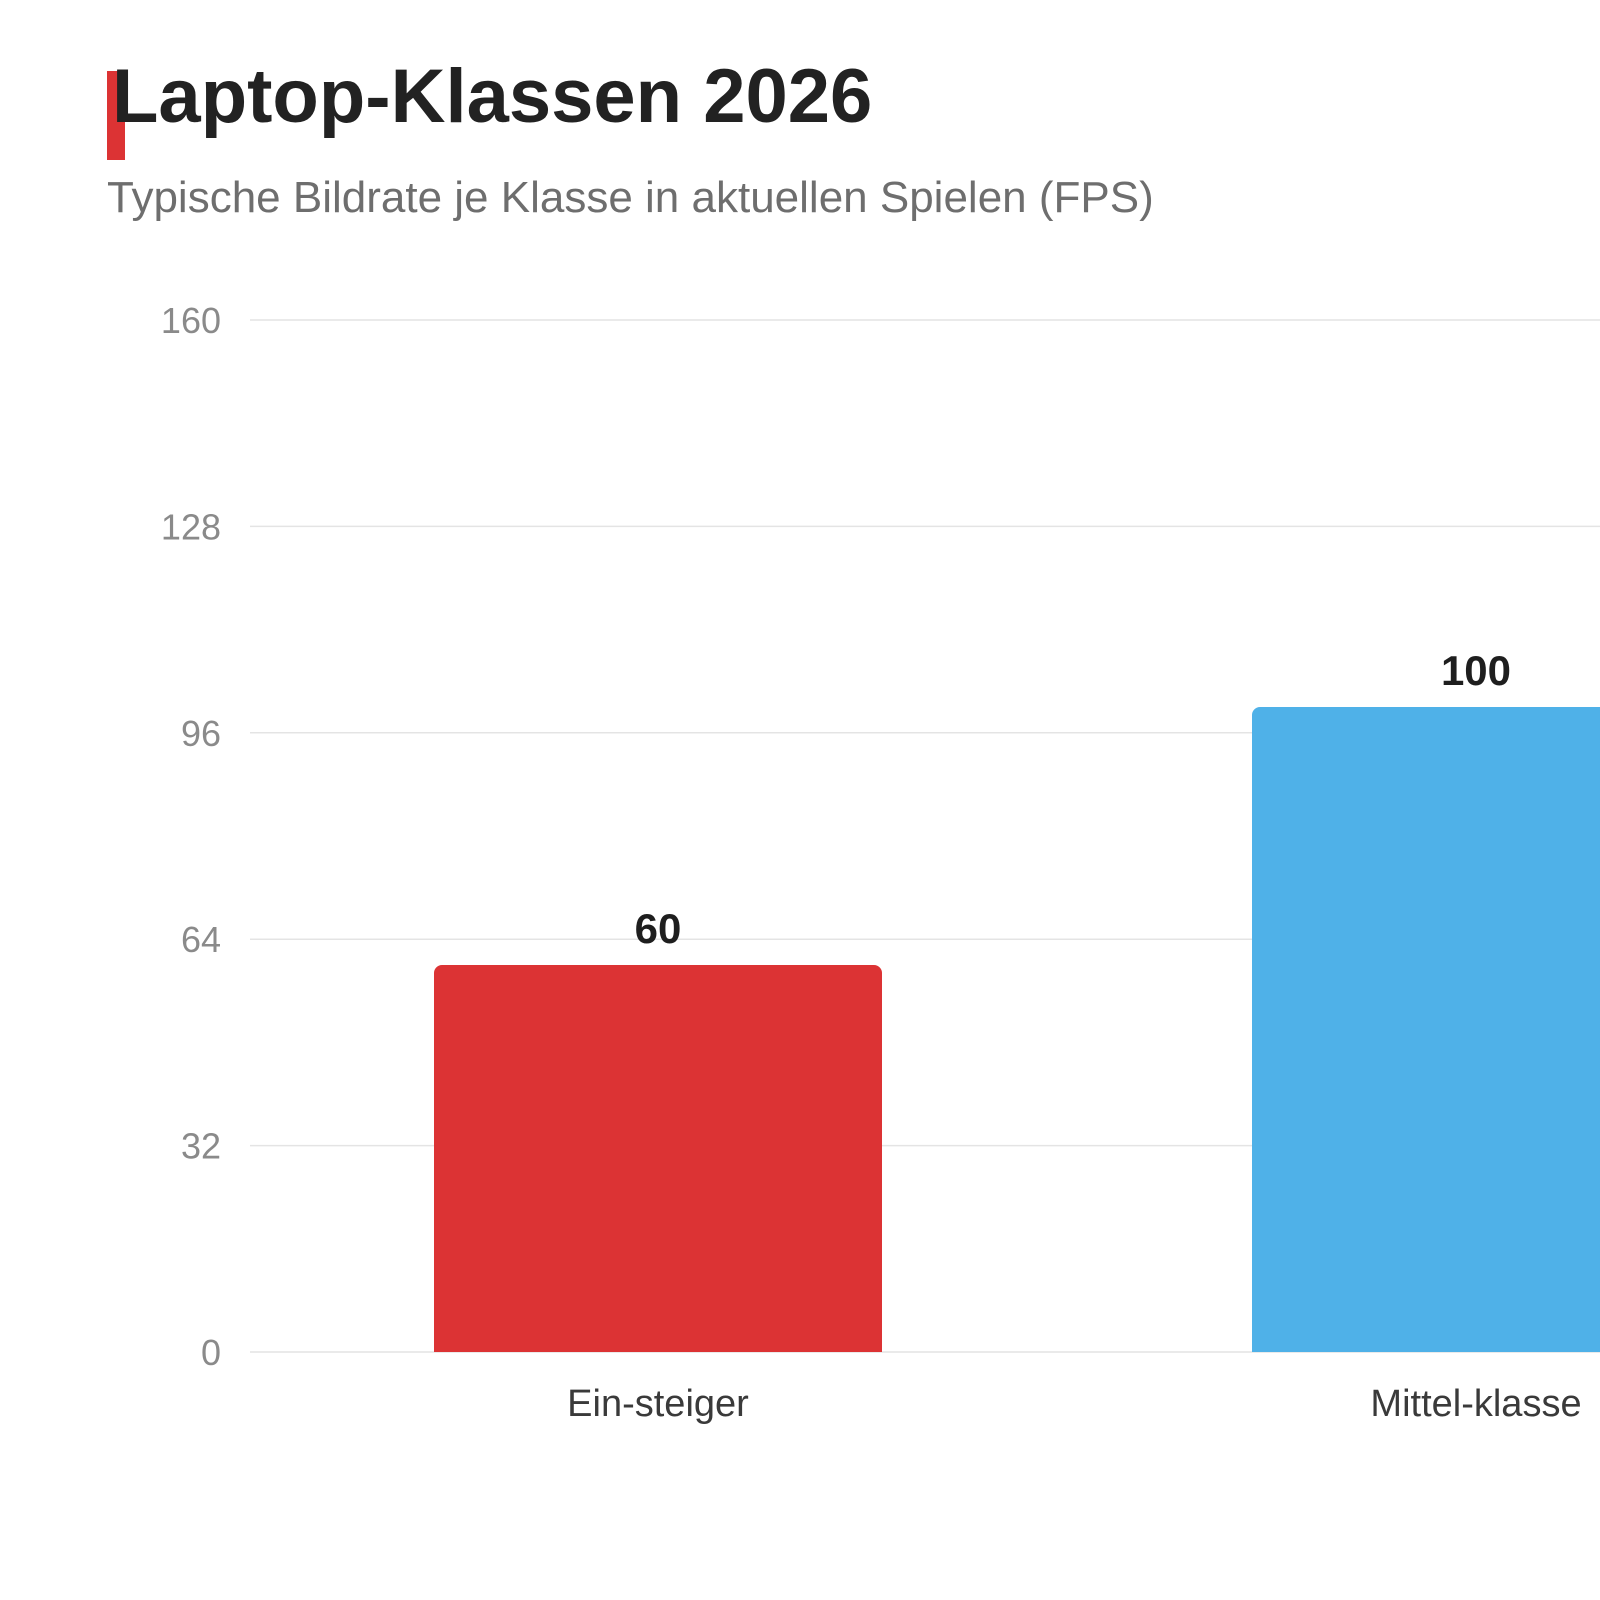 This screenshot has width=1600, height=1600. Describe the element at coordinates (201, 1146) in the screenshot. I see `y-tick-label: 32` at that location.